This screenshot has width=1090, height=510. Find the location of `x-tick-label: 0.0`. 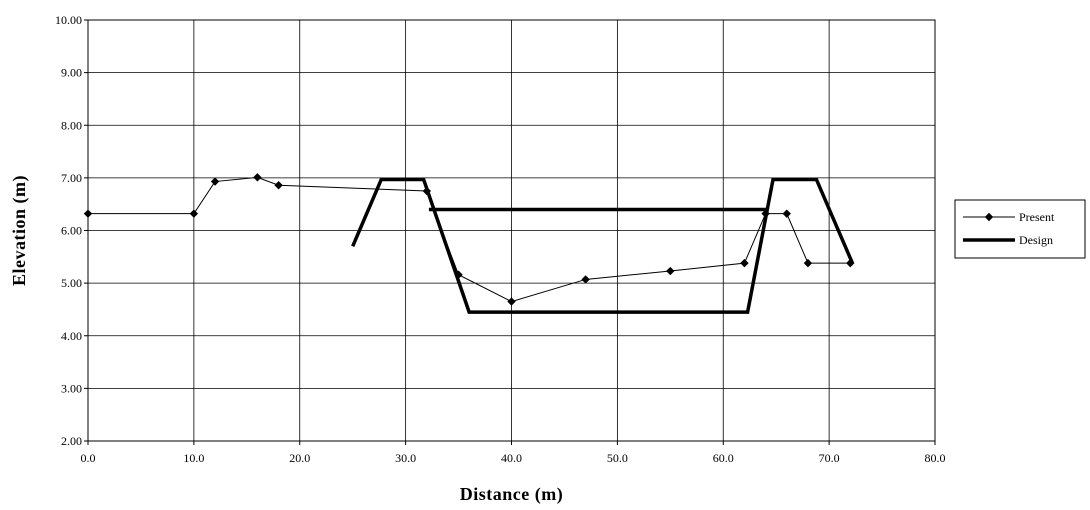

x-tick-label: 0.0 is located at coordinates (88, 458).